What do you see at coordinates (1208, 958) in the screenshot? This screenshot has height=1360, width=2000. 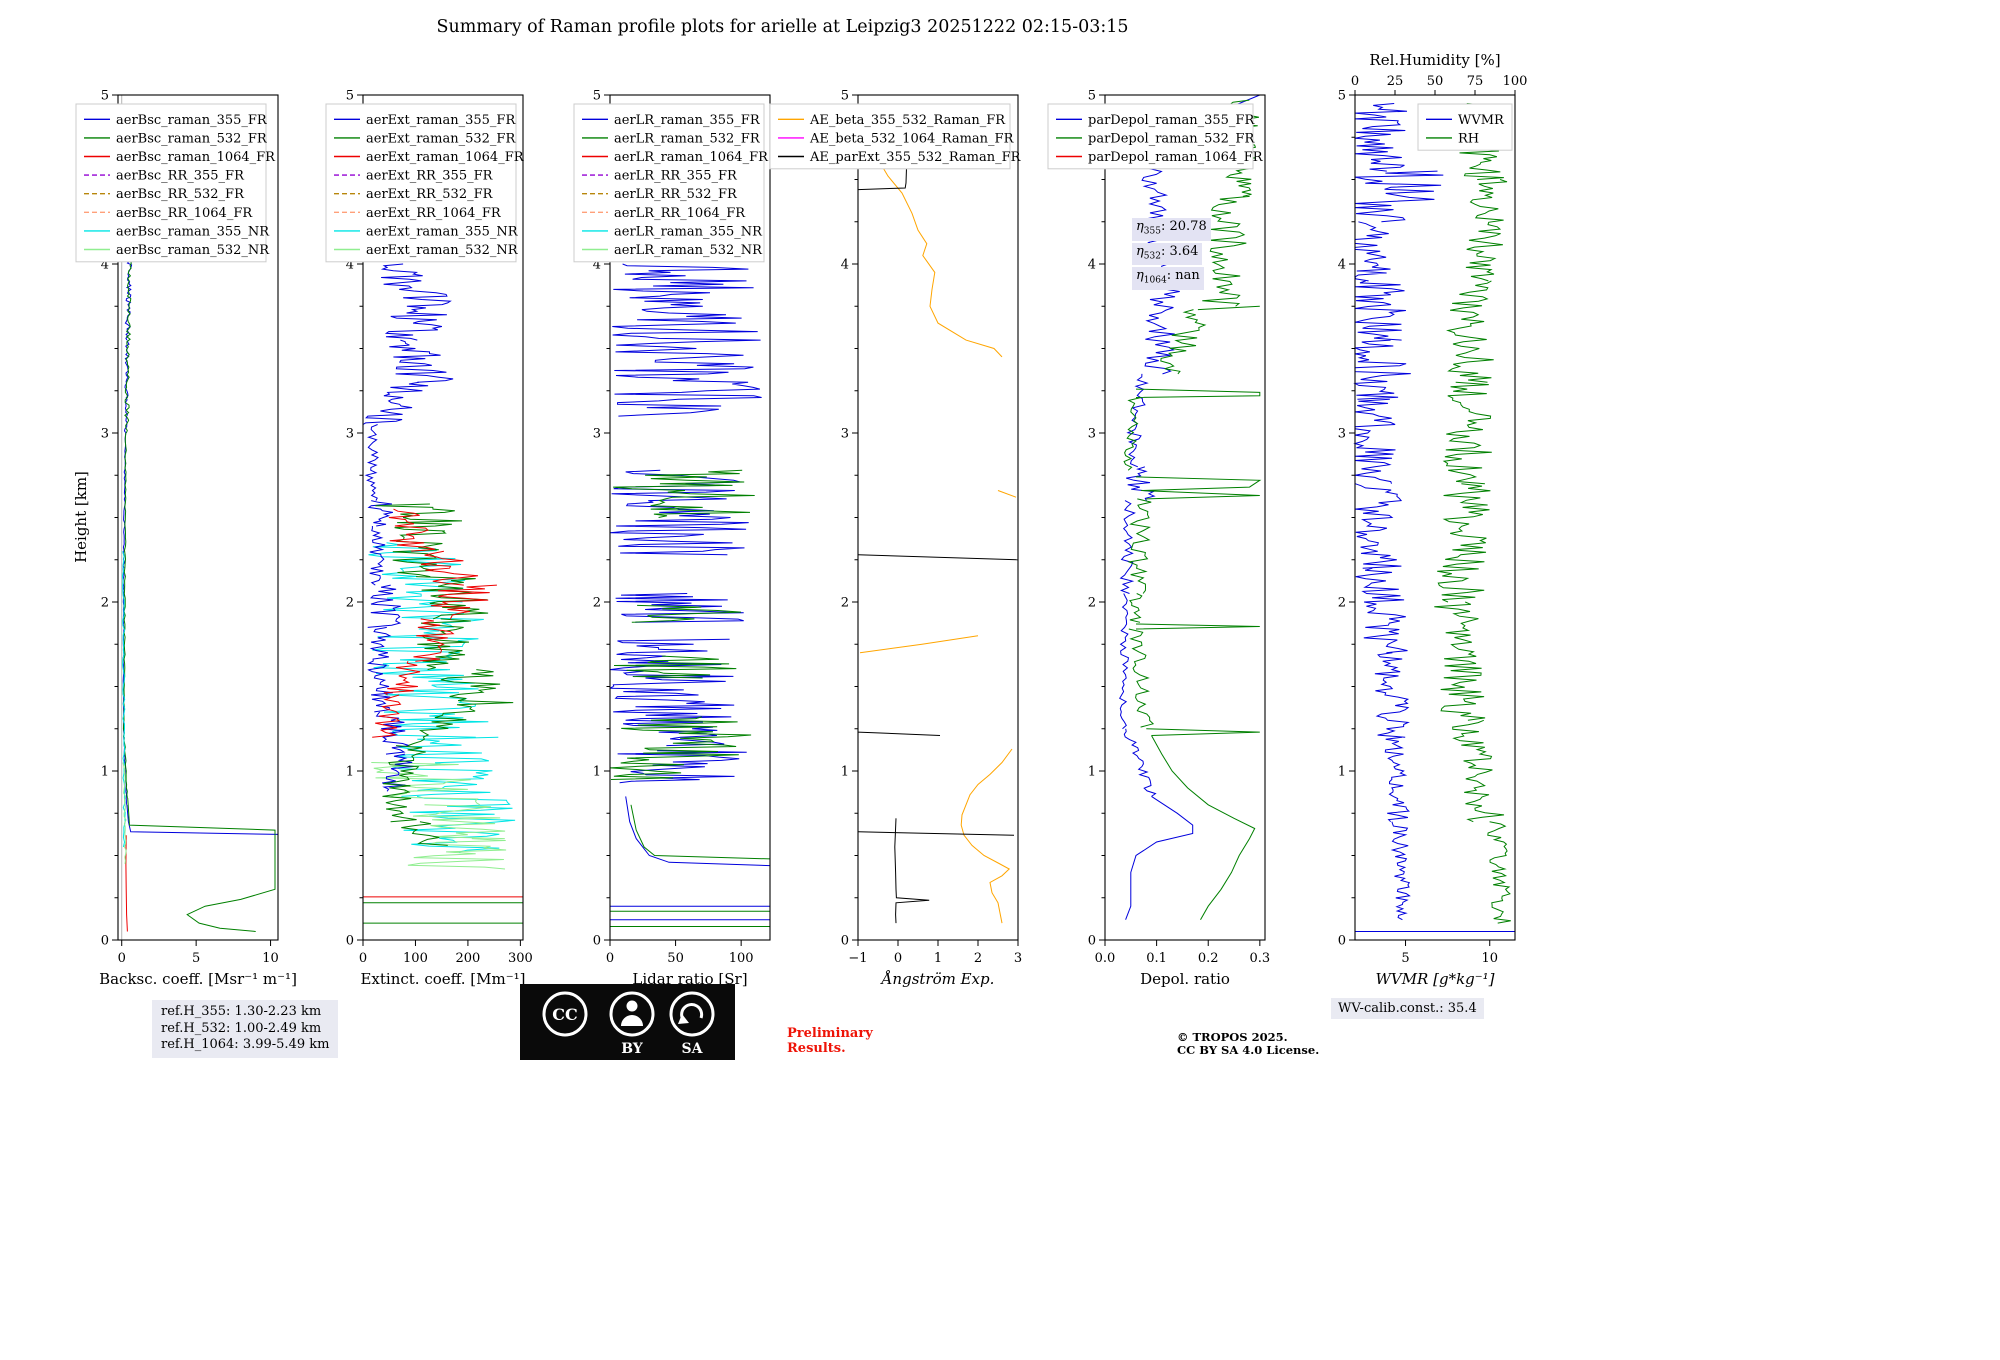 I see `svg-text: 0.2` at bounding box center [1208, 958].